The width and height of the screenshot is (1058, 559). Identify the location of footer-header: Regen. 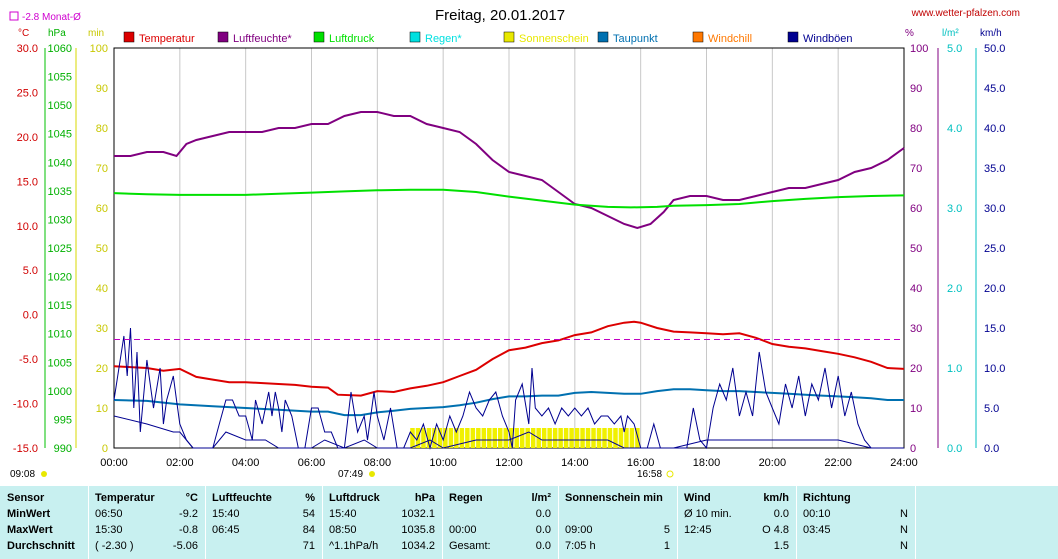
(466, 498).